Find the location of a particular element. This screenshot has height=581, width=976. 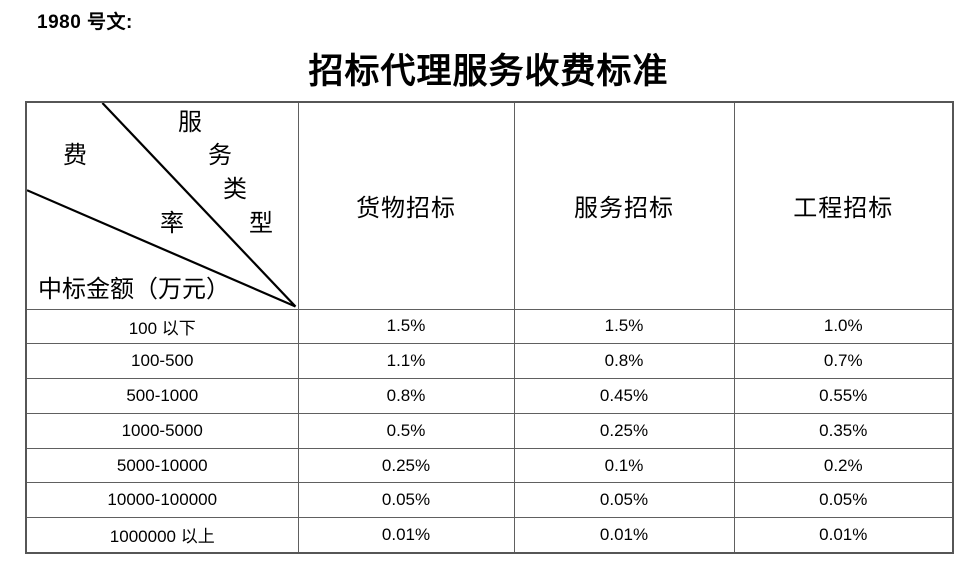

amount-range-cell: 500-1000 is located at coordinates (162, 396).